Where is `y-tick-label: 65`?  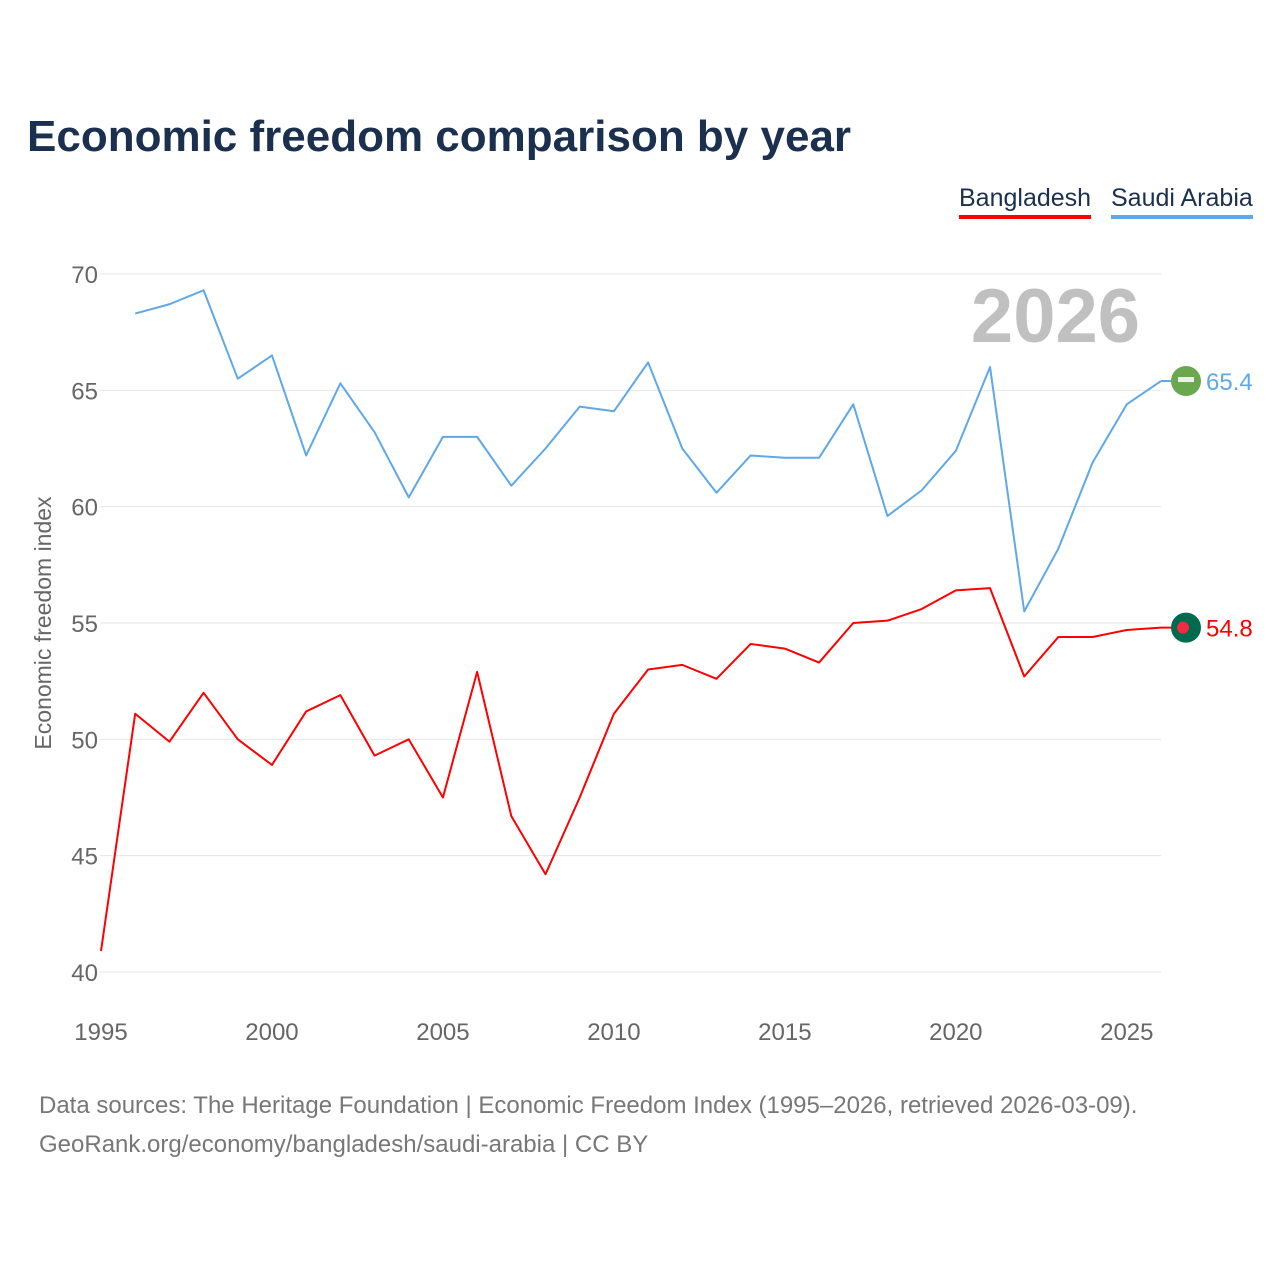
y-tick-label: 65 is located at coordinates (84, 391).